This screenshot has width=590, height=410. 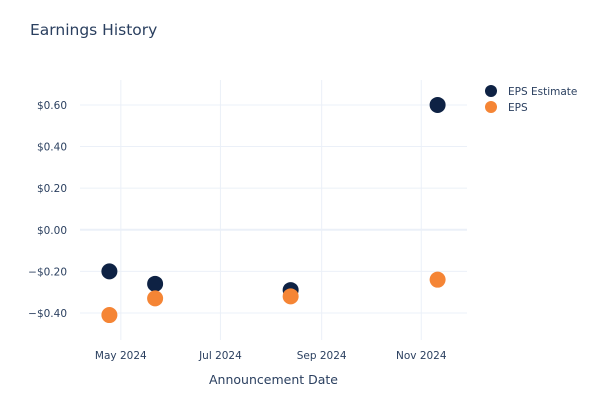 I want to click on y-tick-label: $0.40, so click(x=52, y=148).